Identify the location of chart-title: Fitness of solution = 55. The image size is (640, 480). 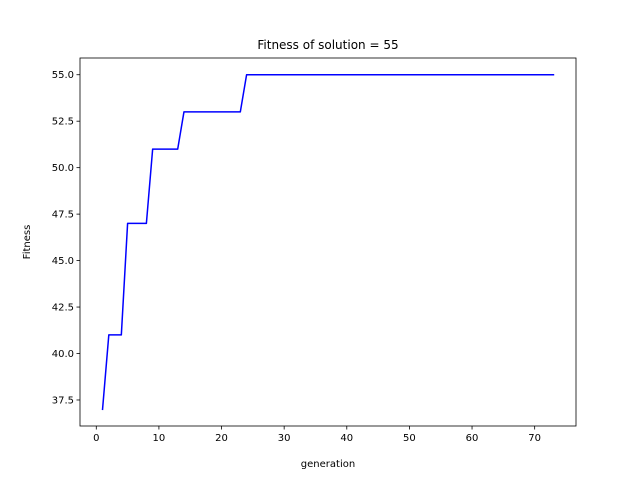
(327, 45).